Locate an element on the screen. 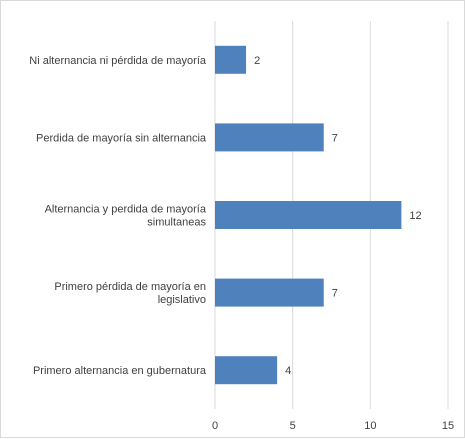  category-label: Alternancia y perdida de mayoría is located at coordinates (126, 210).